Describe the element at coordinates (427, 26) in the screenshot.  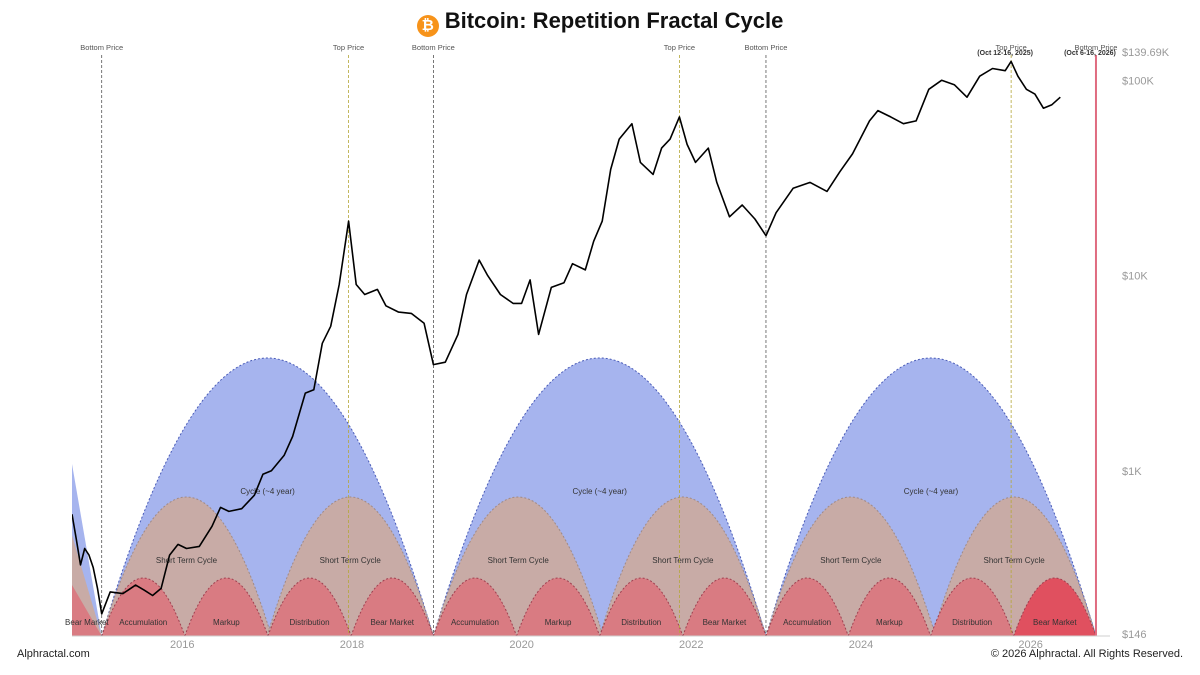
I see `bitcoin-icon: ₿` at that location.